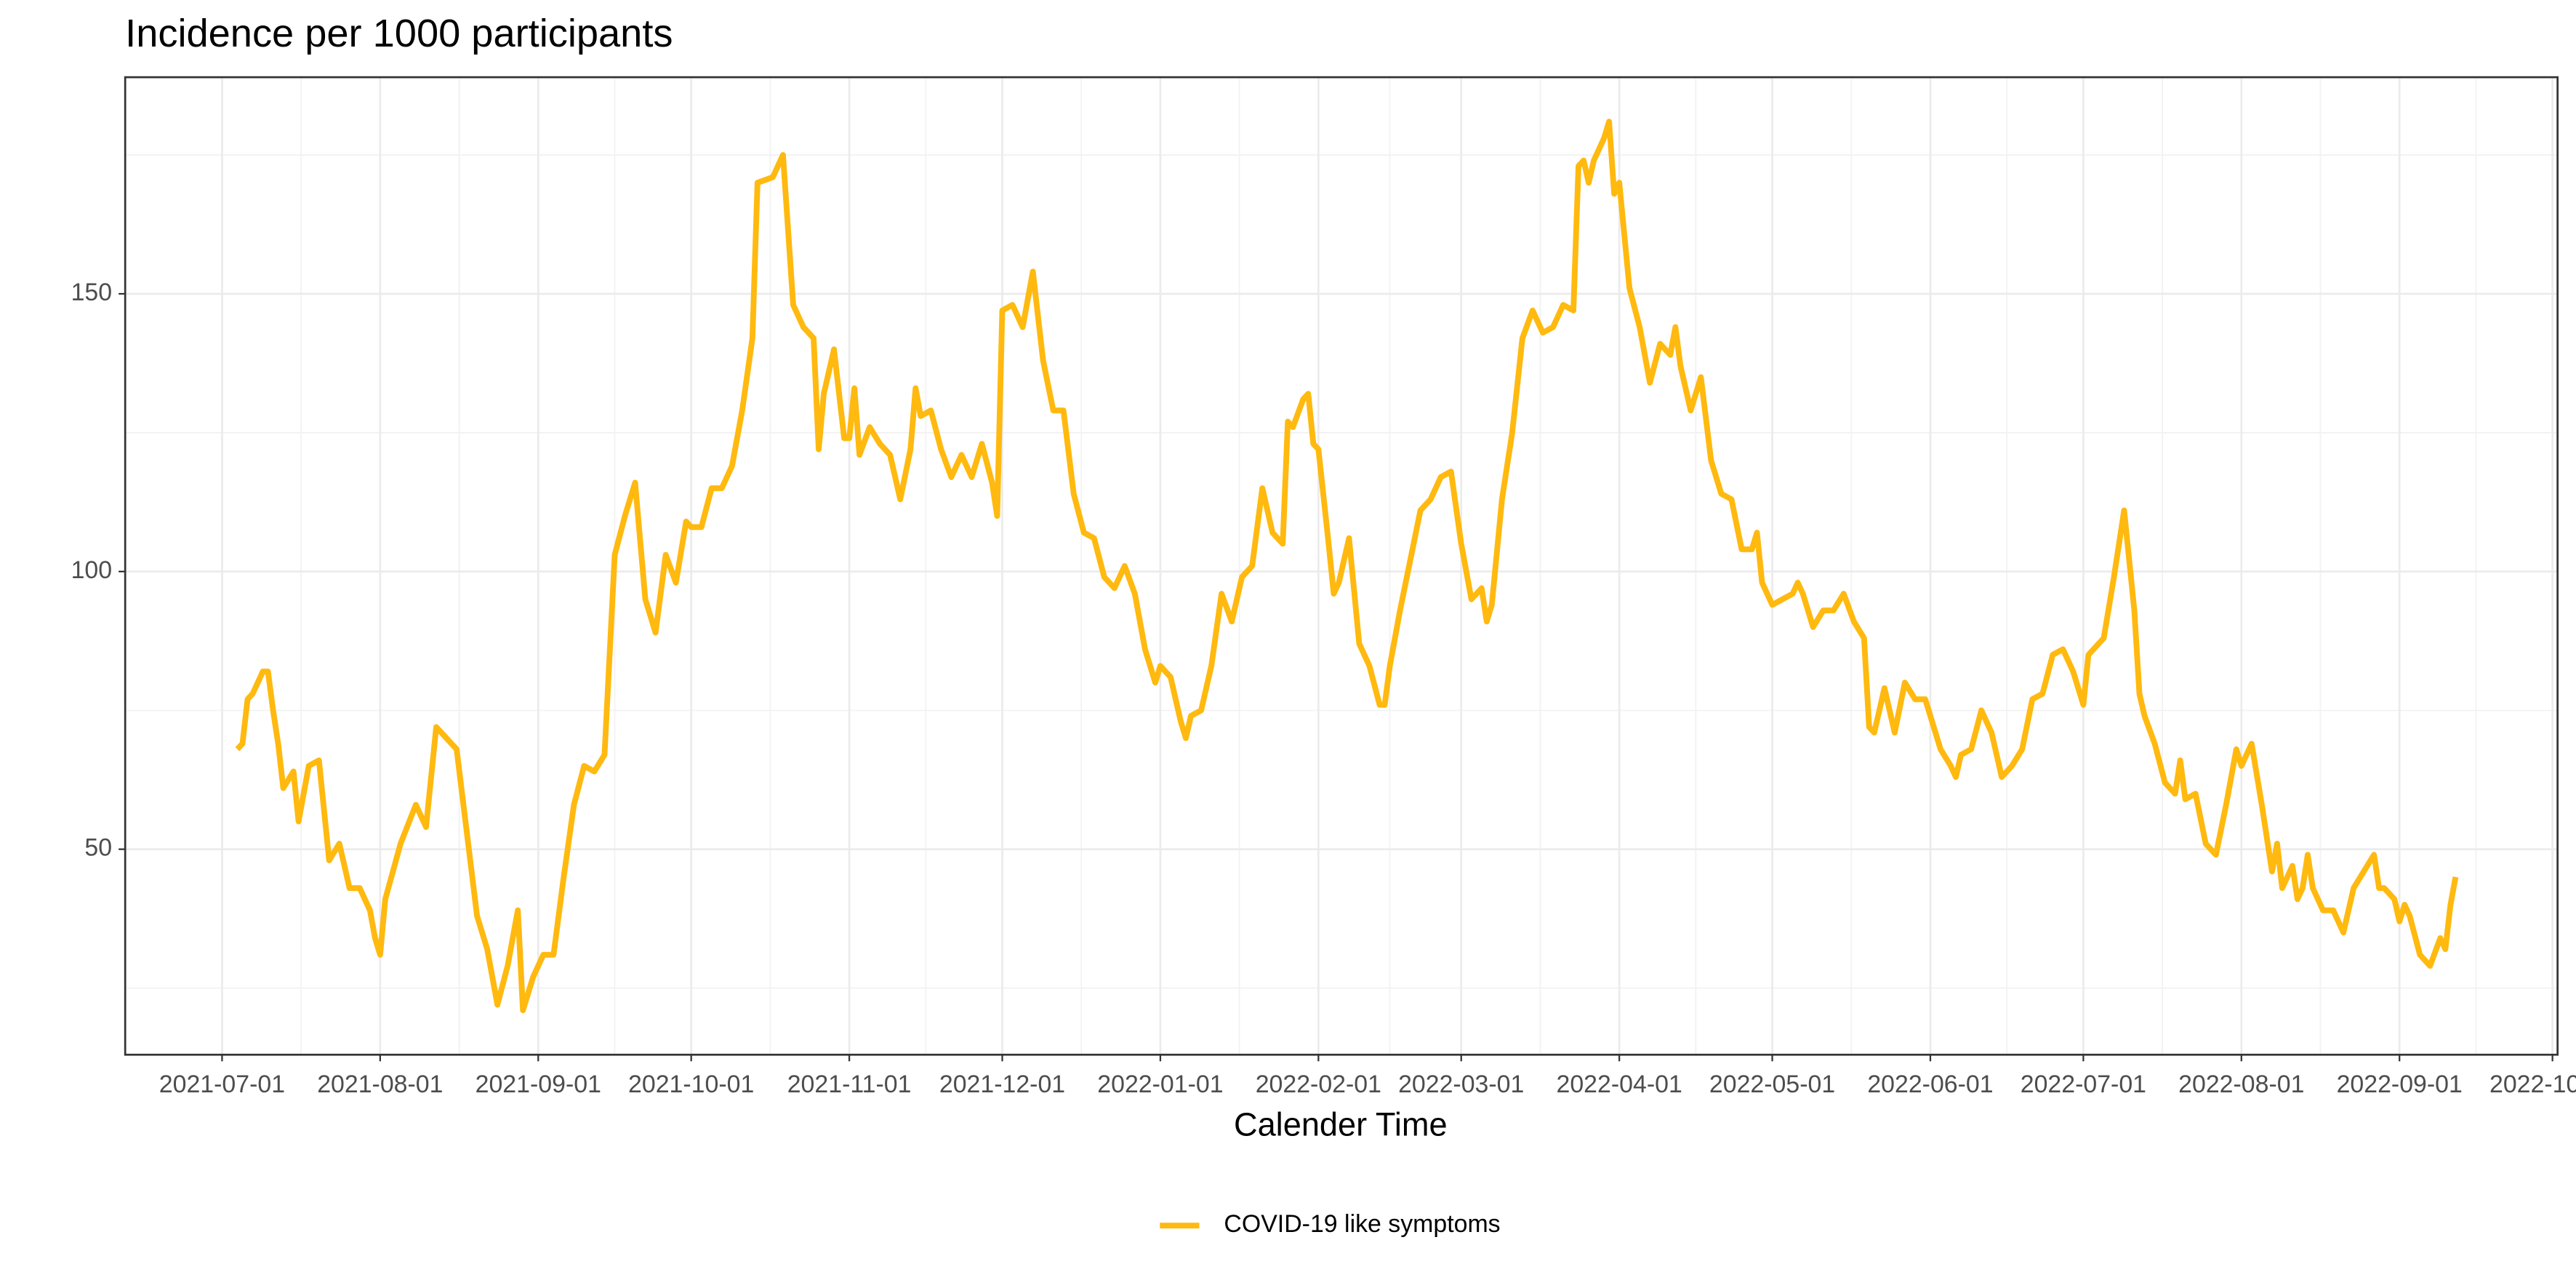 The image size is (2576, 1288). Describe the element at coordinates (1772, 1084) in the screenshot. I see `x-tick-label: 2022-05-01` at that location.